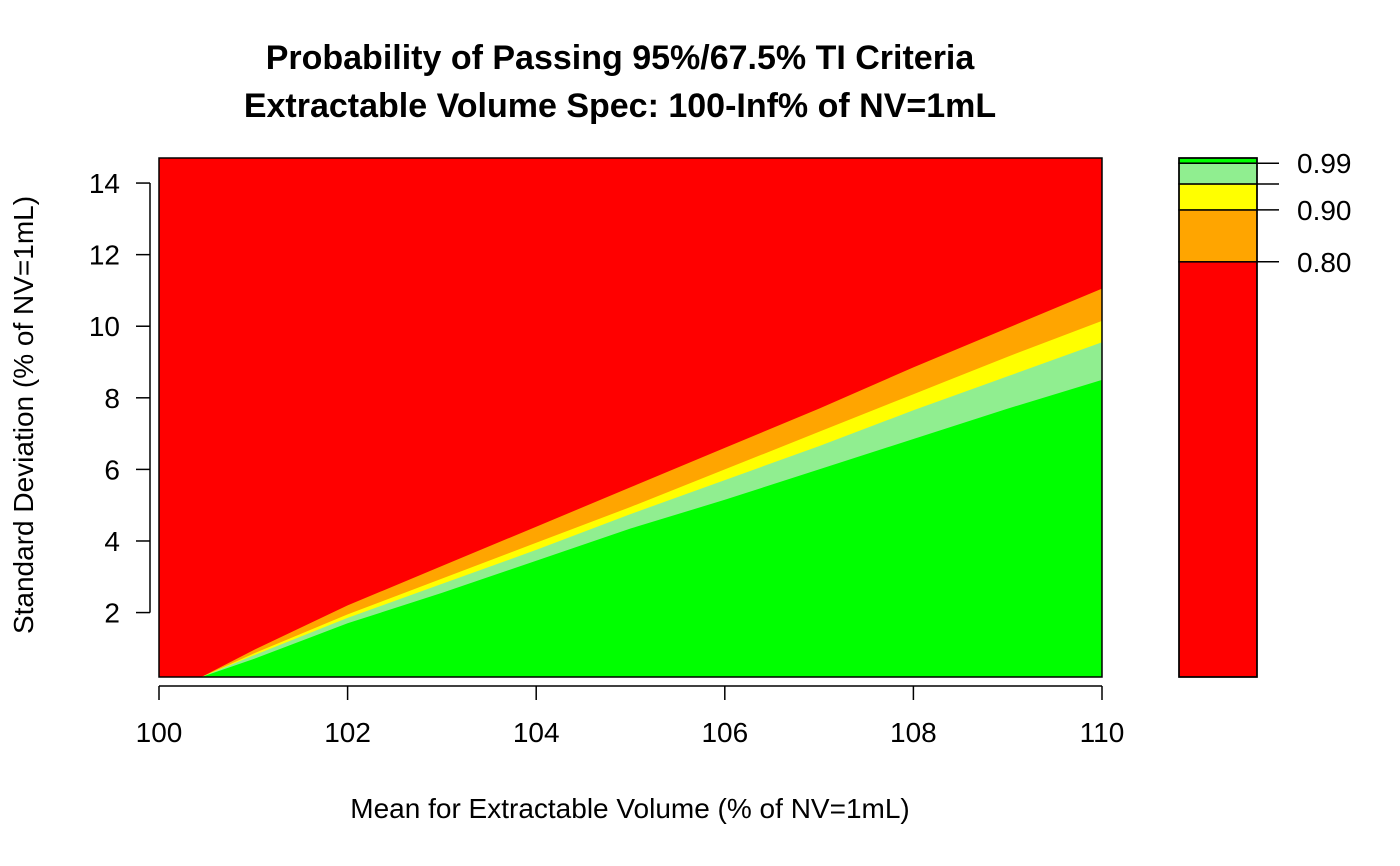  Describe the element at coordinates (1324, 262) in the screenshot. I see `legend-label: 0.80` at that location.